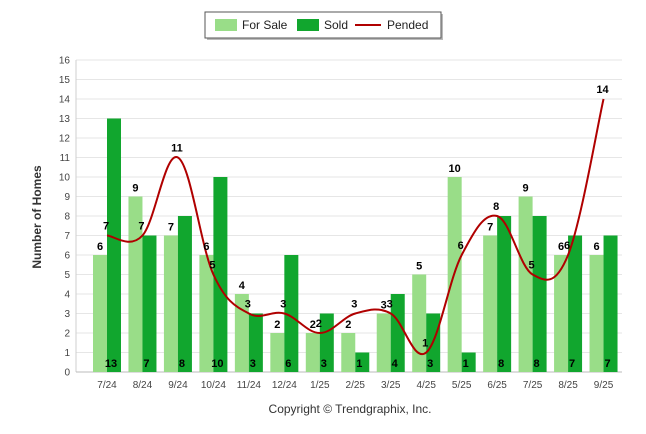 This screenshot has width=646, height=434. I want to click on x-tick-label: 8/24, so click(143, 385).